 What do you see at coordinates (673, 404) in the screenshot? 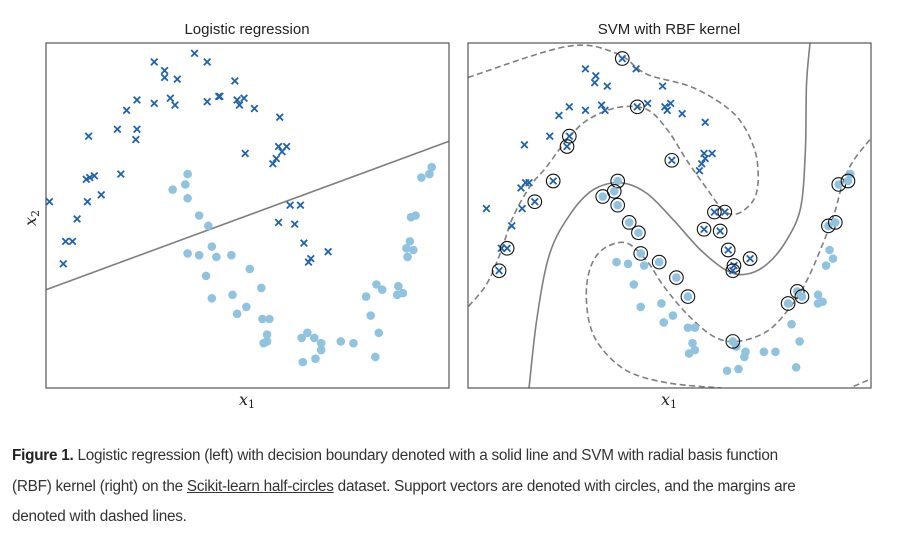
I see `x-axis-label-sub: 1` at bounding box center [673, 404].